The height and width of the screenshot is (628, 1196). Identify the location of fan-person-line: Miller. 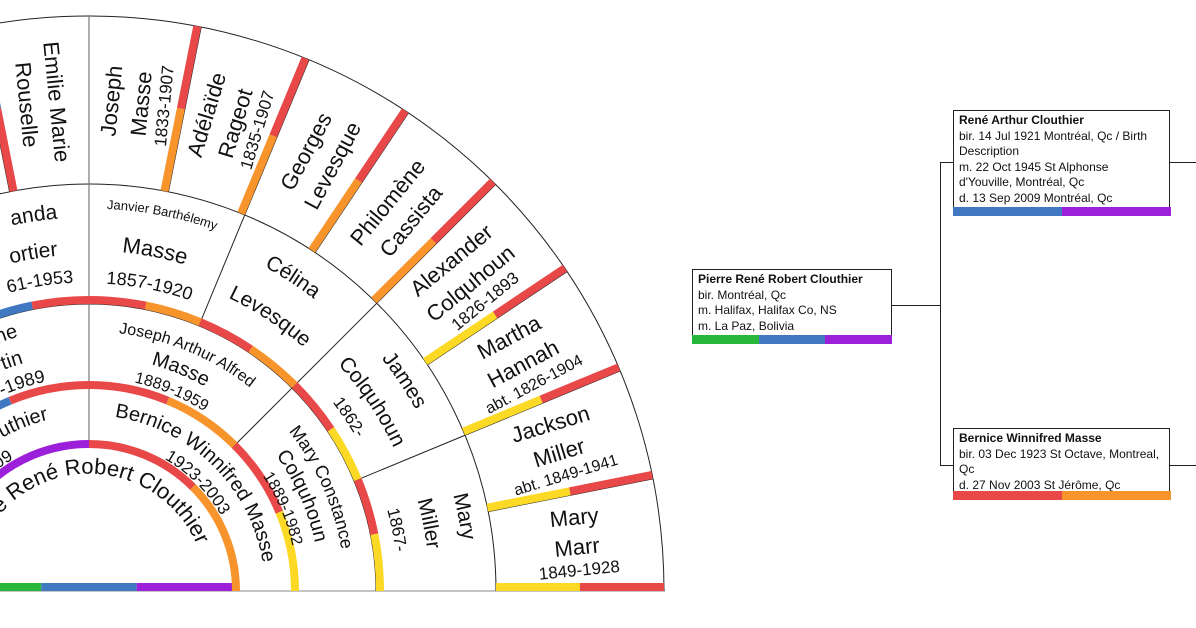
(429, 523).